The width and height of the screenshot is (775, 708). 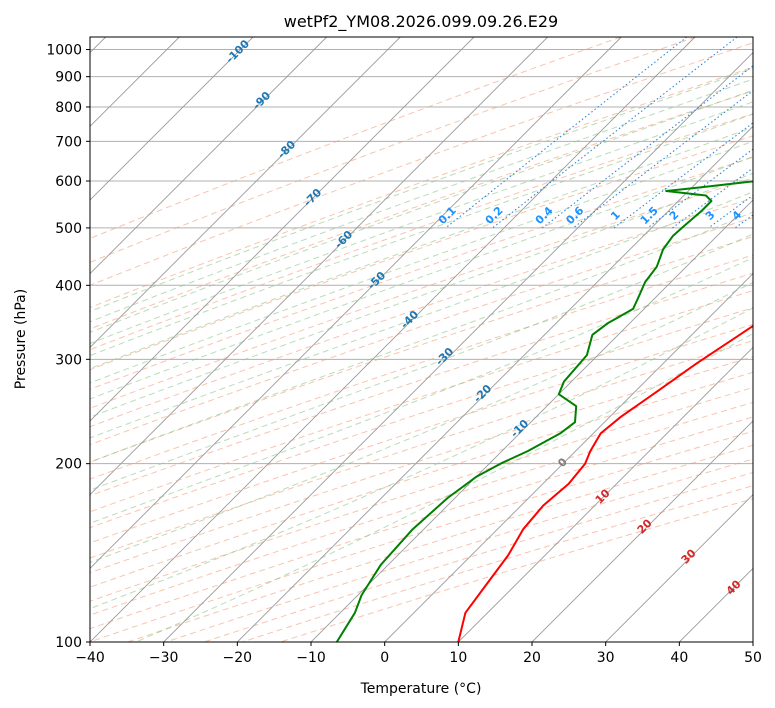 What do you see at coordinates (68, 286) in the screenshot?
I see `y-tick-label: 400` at bounding box center [68, 286].